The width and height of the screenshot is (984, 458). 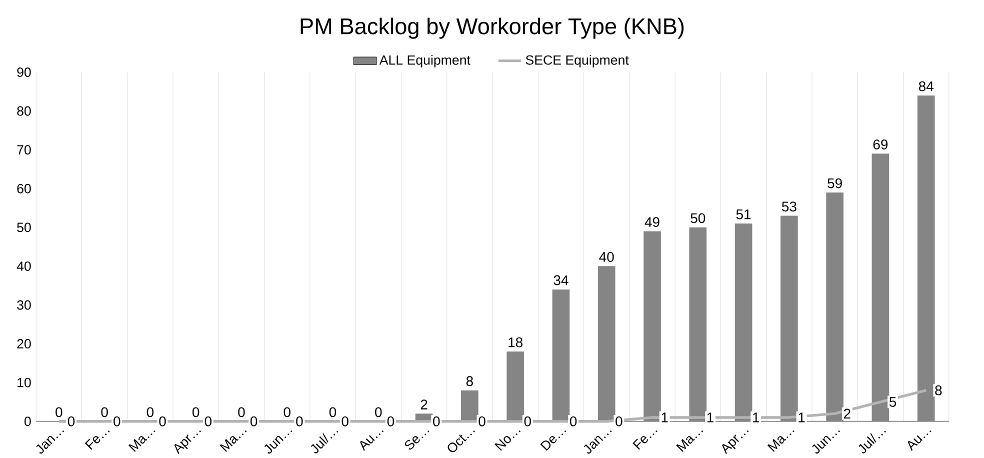 I want to click on data-label: 50, so click(x=698, y=218).